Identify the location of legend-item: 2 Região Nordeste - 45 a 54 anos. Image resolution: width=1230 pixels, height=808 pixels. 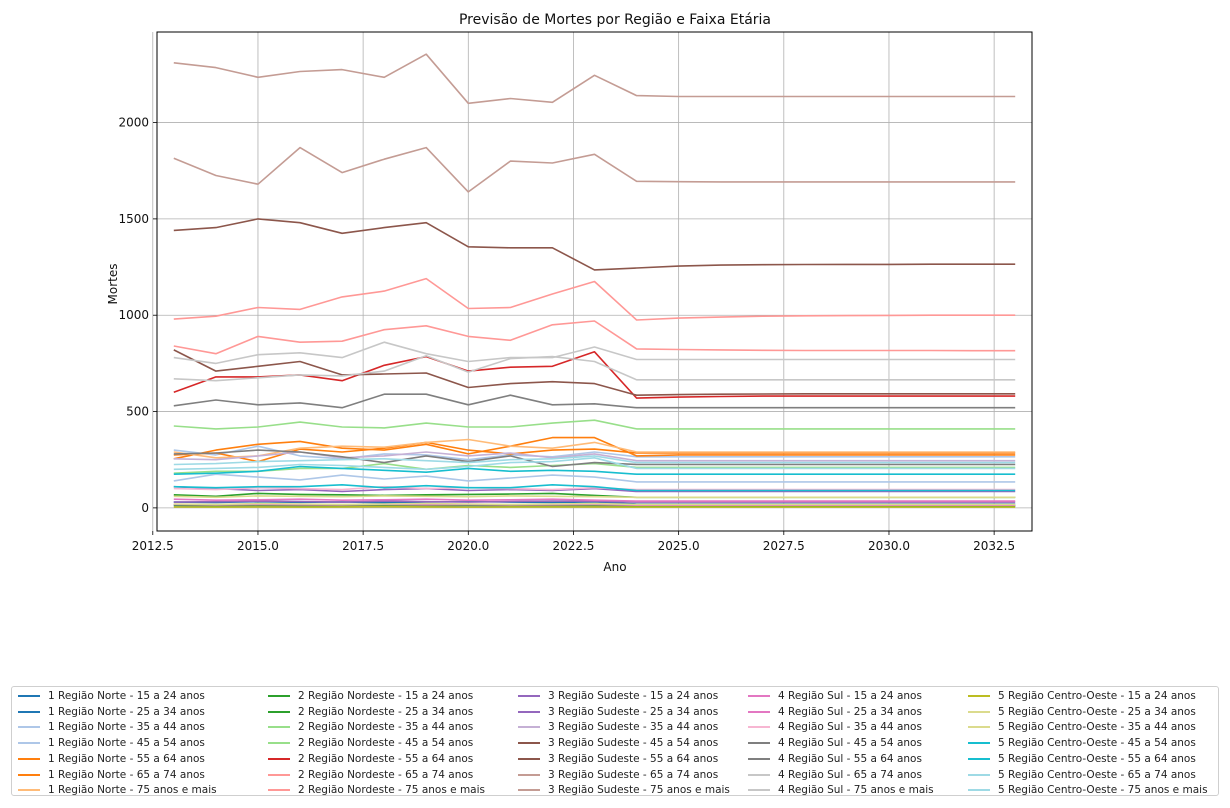
(370, 743).